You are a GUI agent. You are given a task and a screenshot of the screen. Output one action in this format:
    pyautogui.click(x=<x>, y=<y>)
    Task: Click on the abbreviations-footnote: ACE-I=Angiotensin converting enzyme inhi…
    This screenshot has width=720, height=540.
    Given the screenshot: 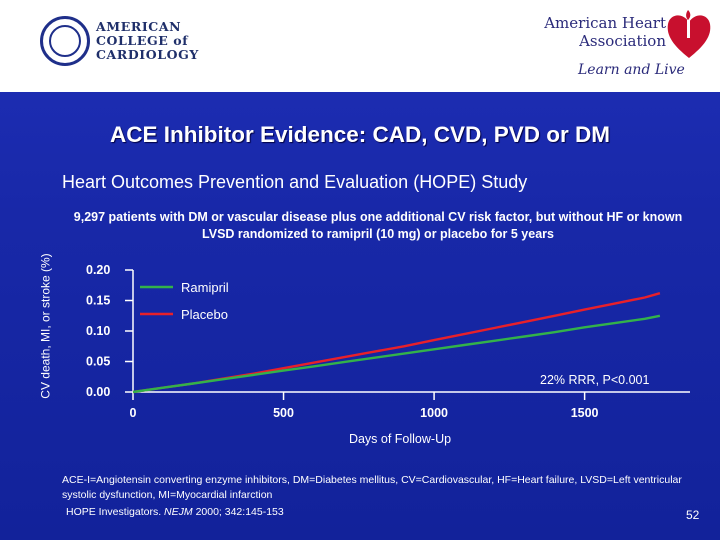 What is the action you would take?
    pyautogui.click(x=372, y=487)
    